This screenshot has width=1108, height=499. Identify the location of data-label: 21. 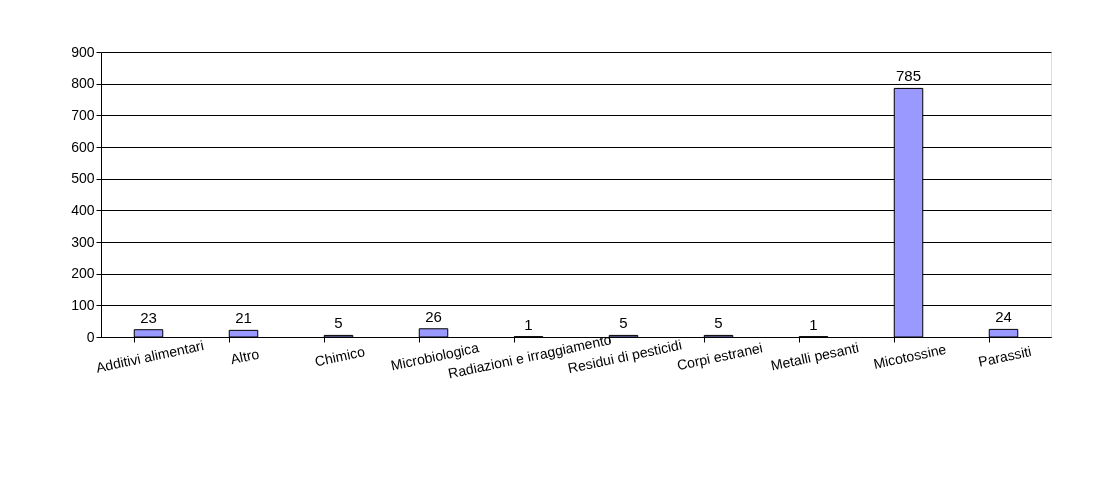
(243, 318).